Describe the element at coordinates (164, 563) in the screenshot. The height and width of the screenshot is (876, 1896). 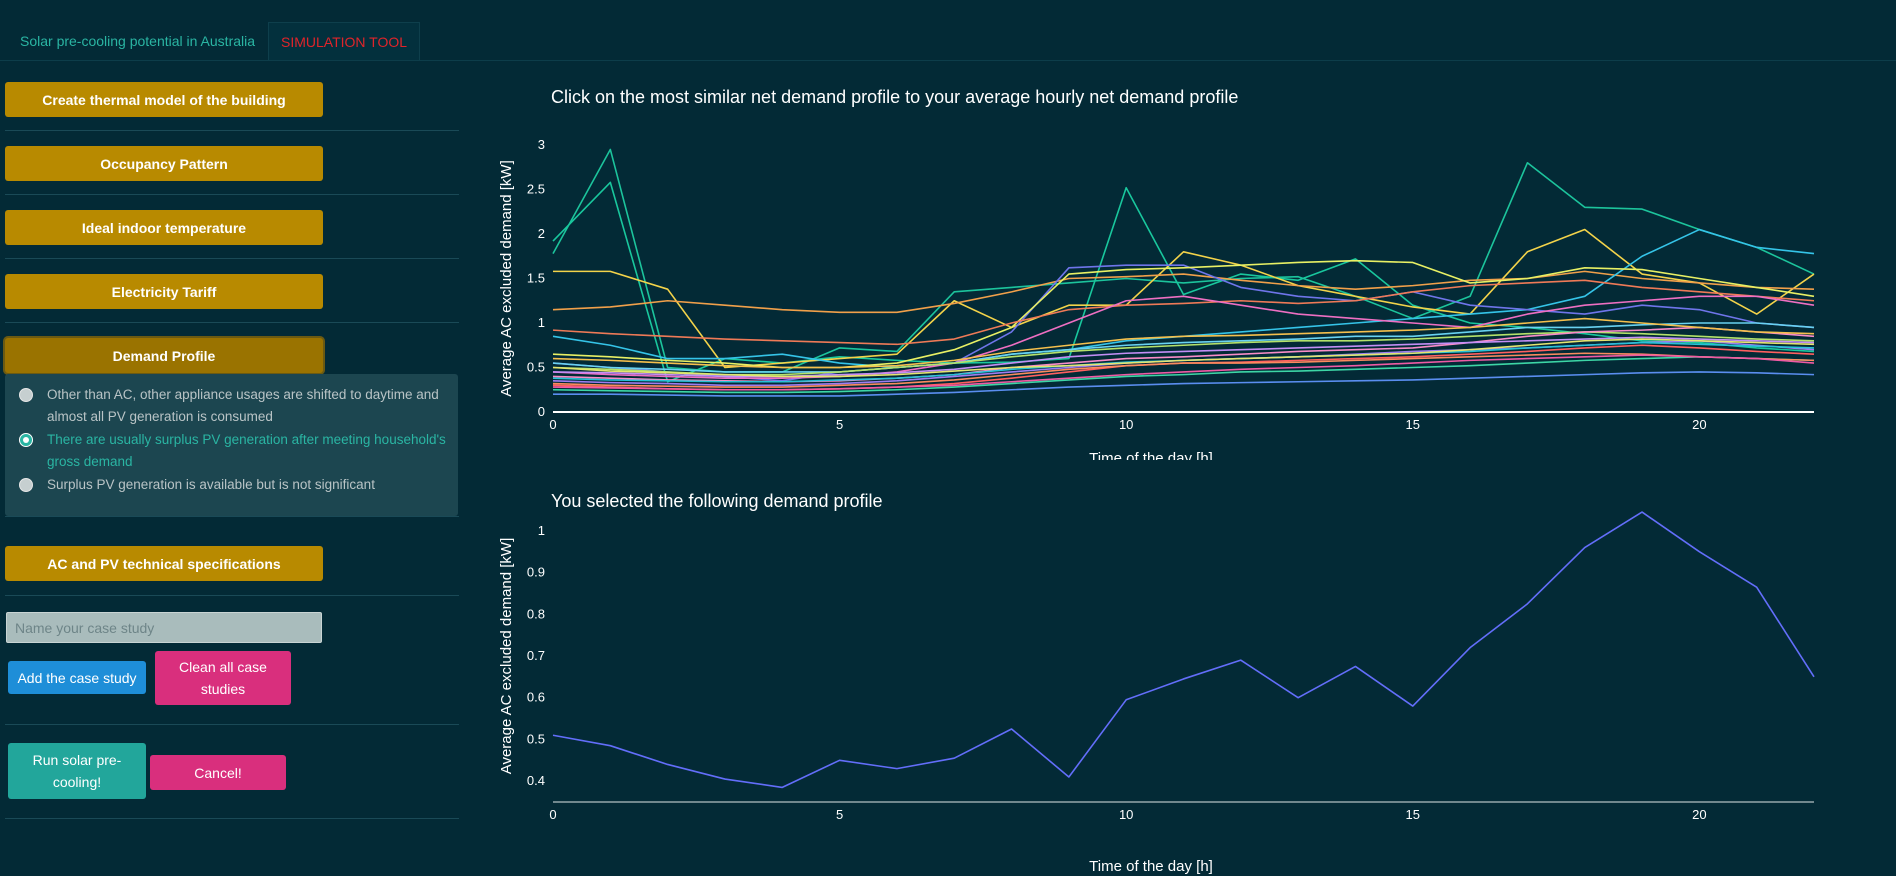
I see `ac-pv-specifications-button: AC and PV technical specifications` at that location.